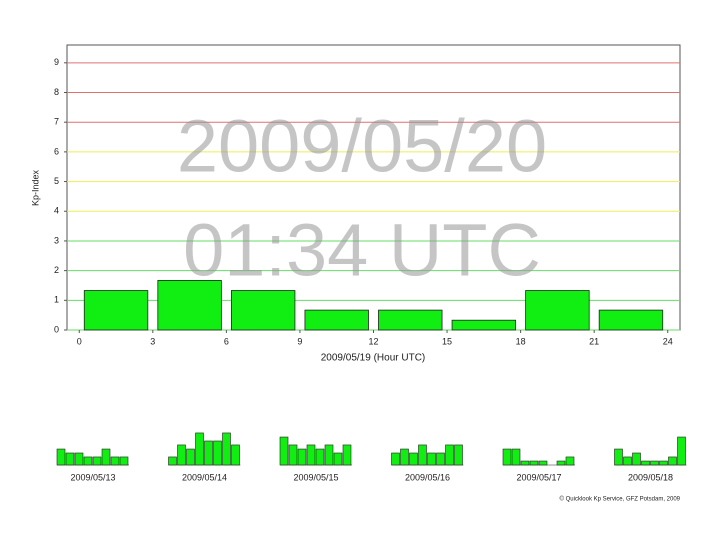 This screenshot has height=540, width=720. Describe the element at coordinates (521, 341) in the screenshot. I see `x-tick-label: 18` at that location.